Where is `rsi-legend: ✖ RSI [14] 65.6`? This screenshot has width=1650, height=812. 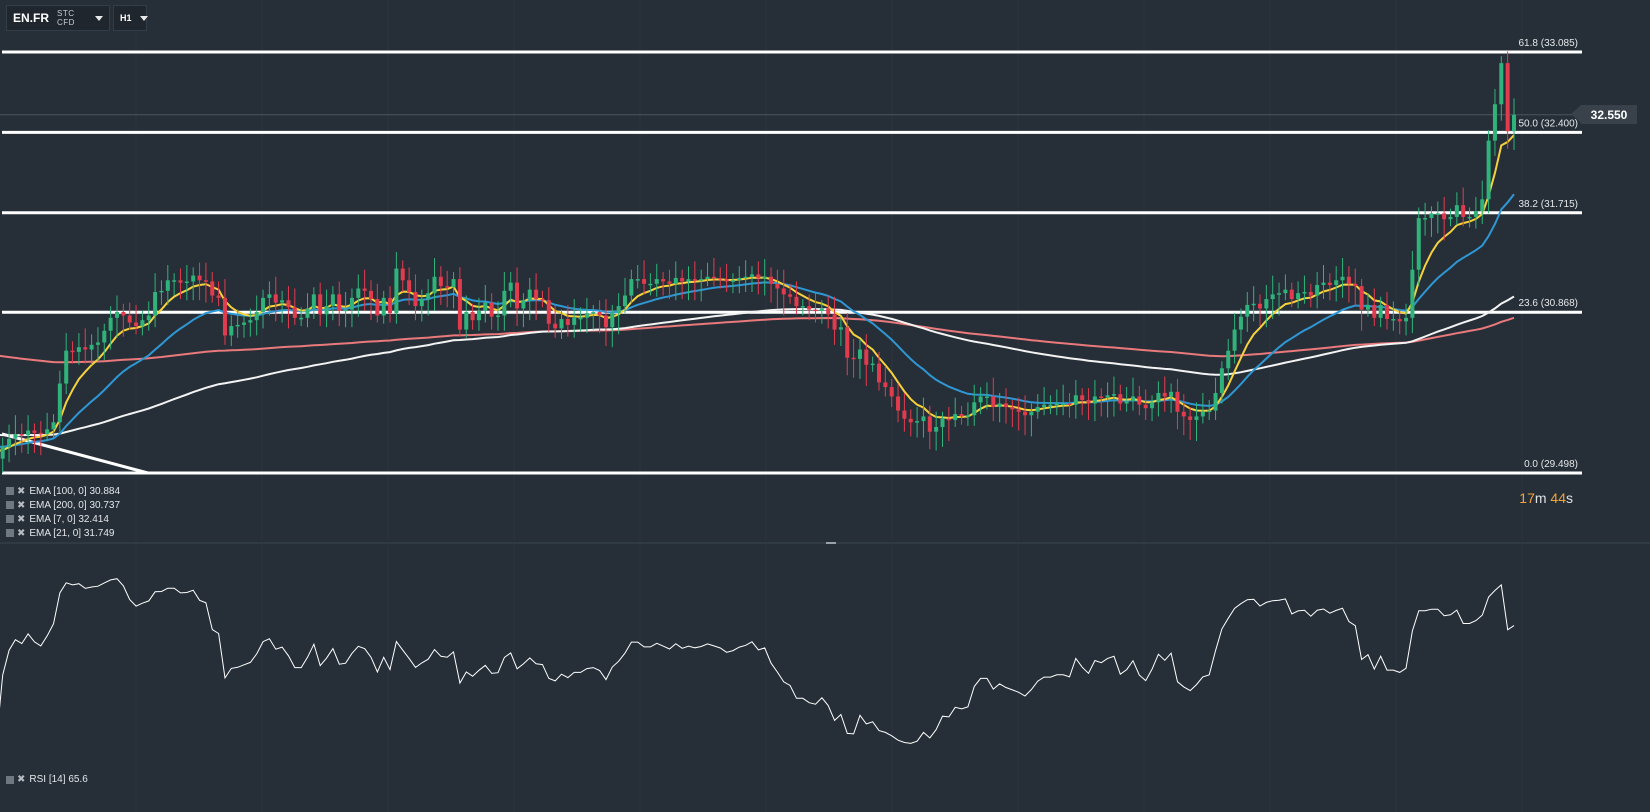
rsi-legend: ✖ RSI [14] 65.6 is located at coordinates (47, 779).